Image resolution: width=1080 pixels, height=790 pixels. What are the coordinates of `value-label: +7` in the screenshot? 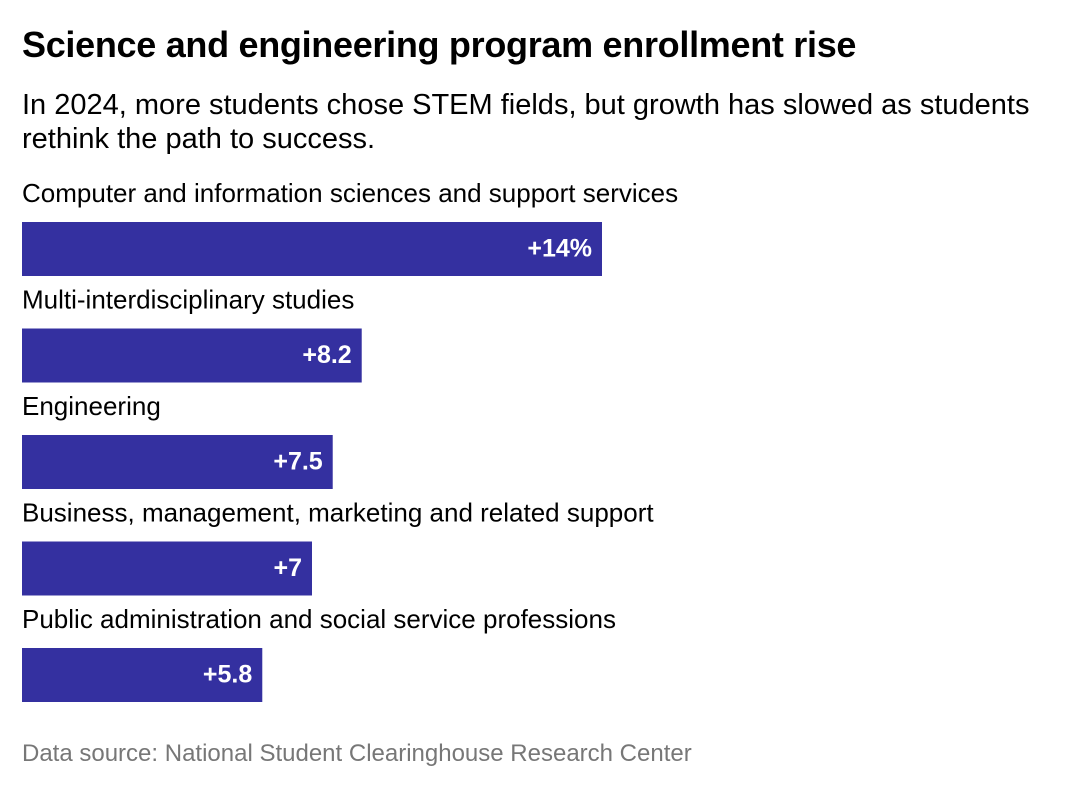 It's located at (287, 568).